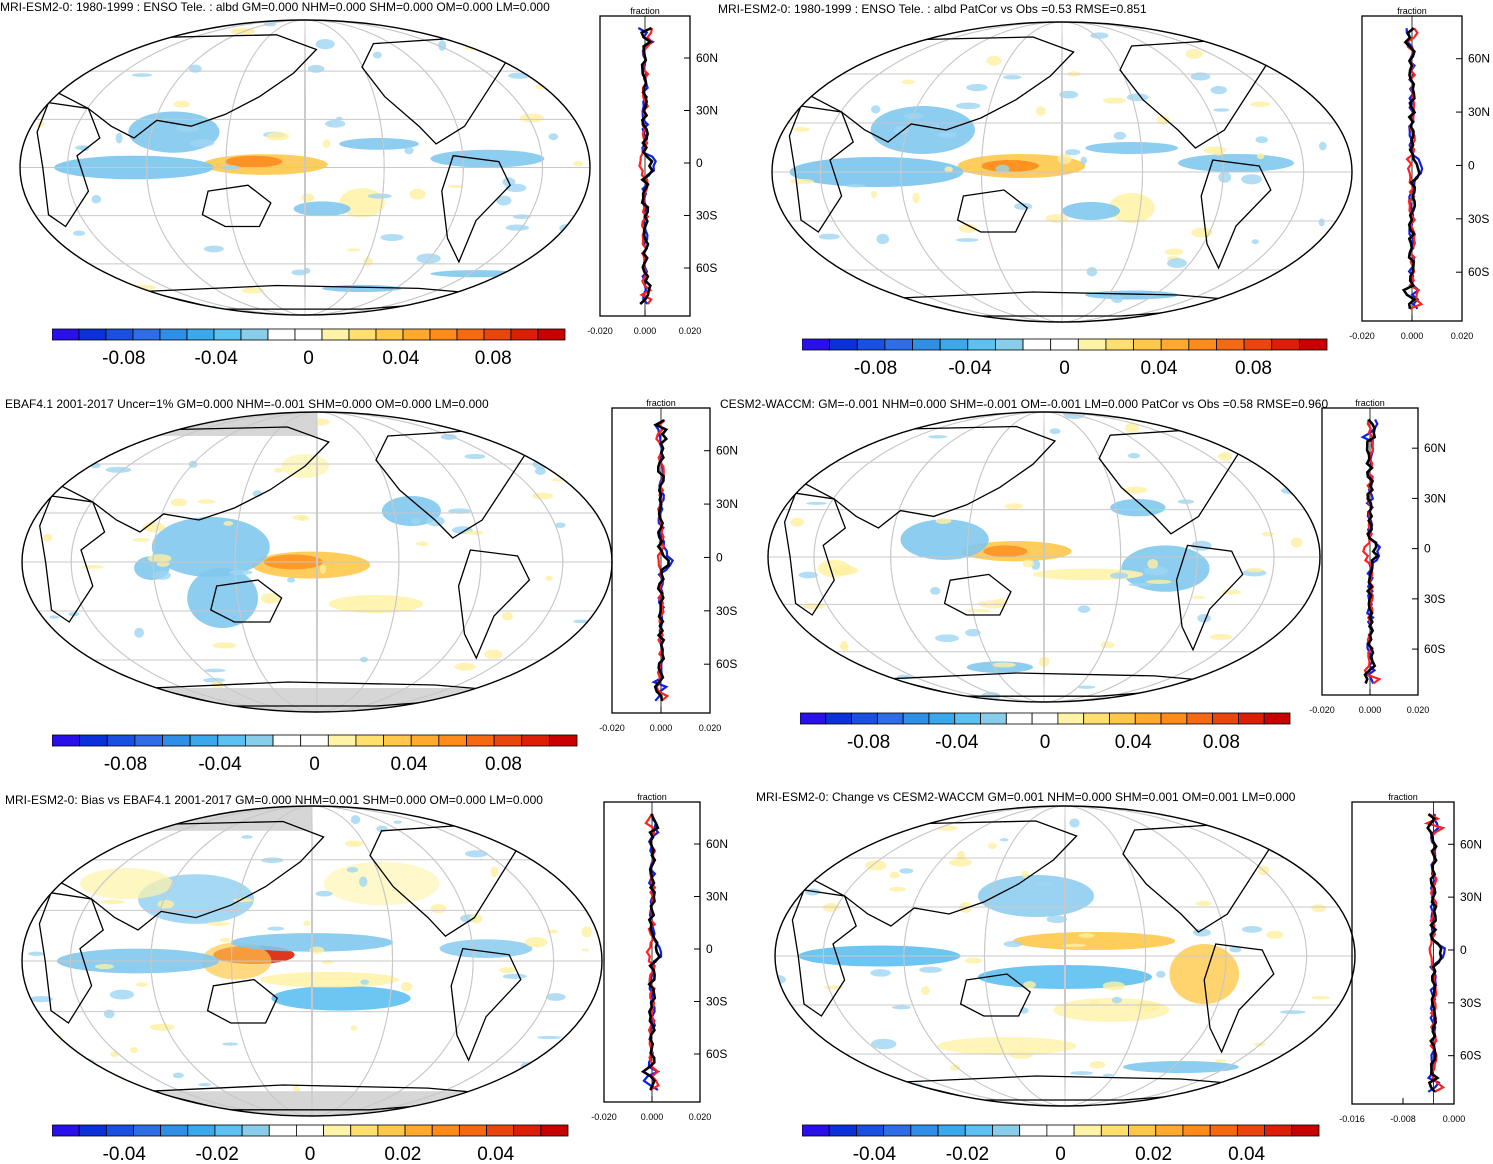 This screenshot has height=1164, width=1493. What do you see at coordinates (706, 216) in the screenshot?
I see `lat-tick-label: 30S` at bounding box center [706, 216].